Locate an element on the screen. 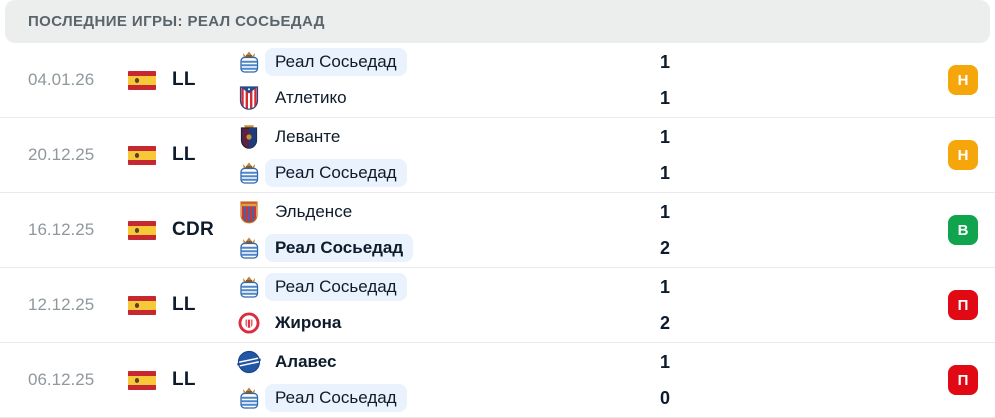 Image resolution: width=995 pixels, height=418 pixels. eldense-logo is located at coordinates (249, 212).